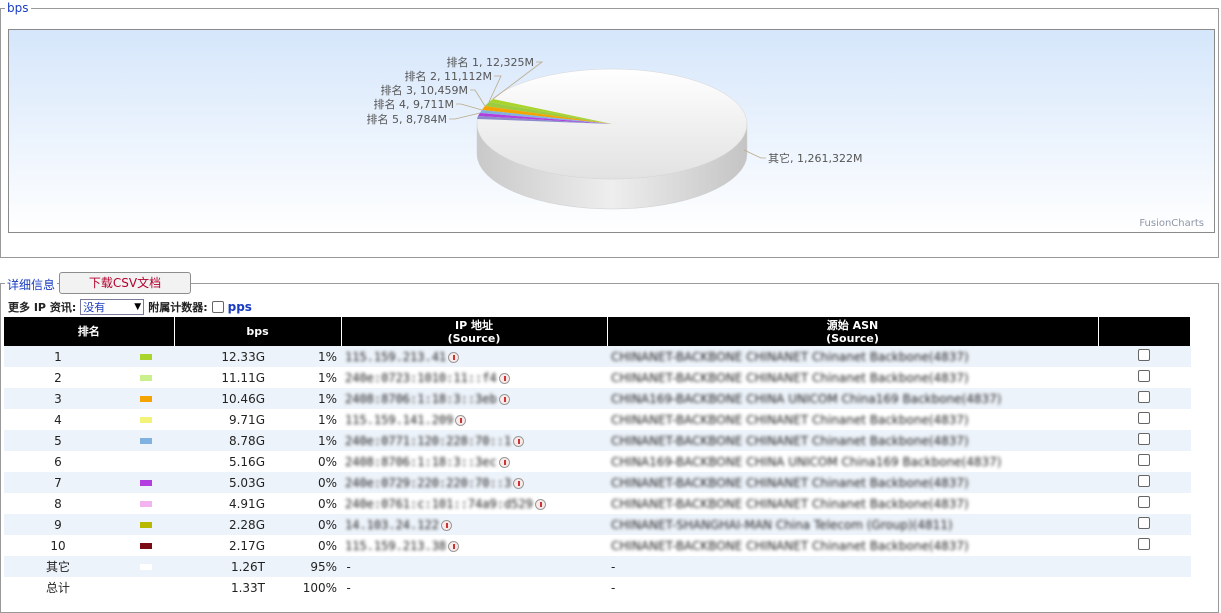 Image resolution: width=1221 pixels, height=613 pixels. I want to click on ip-cell: 240e:0761:c:101::74a9:d529, so click(474, 503).